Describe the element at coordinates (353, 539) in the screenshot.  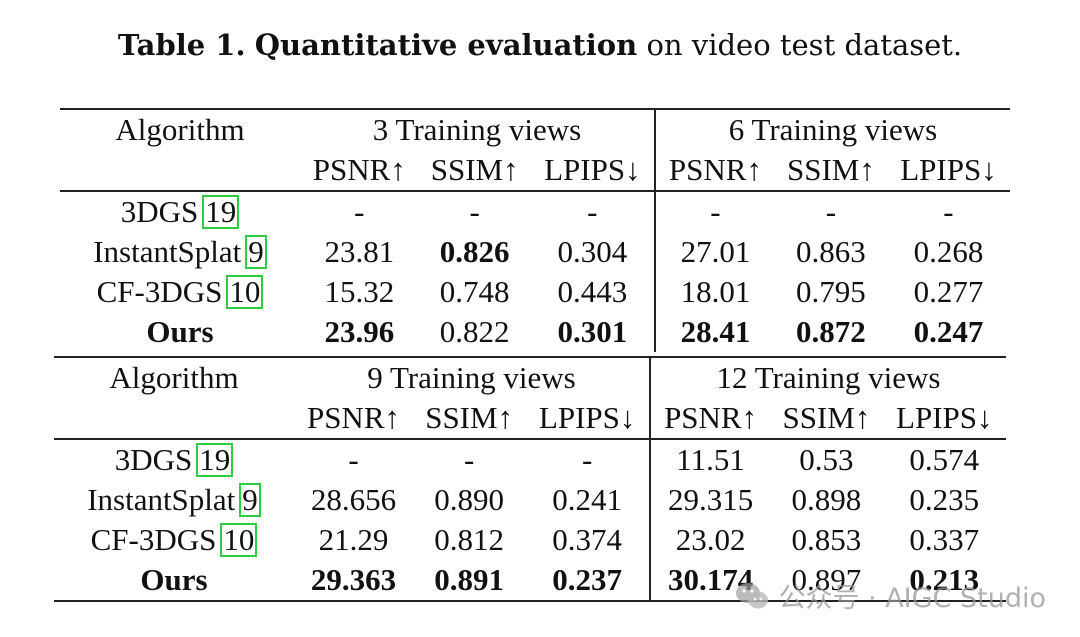
I see `value-cell: 21.29` at that location.